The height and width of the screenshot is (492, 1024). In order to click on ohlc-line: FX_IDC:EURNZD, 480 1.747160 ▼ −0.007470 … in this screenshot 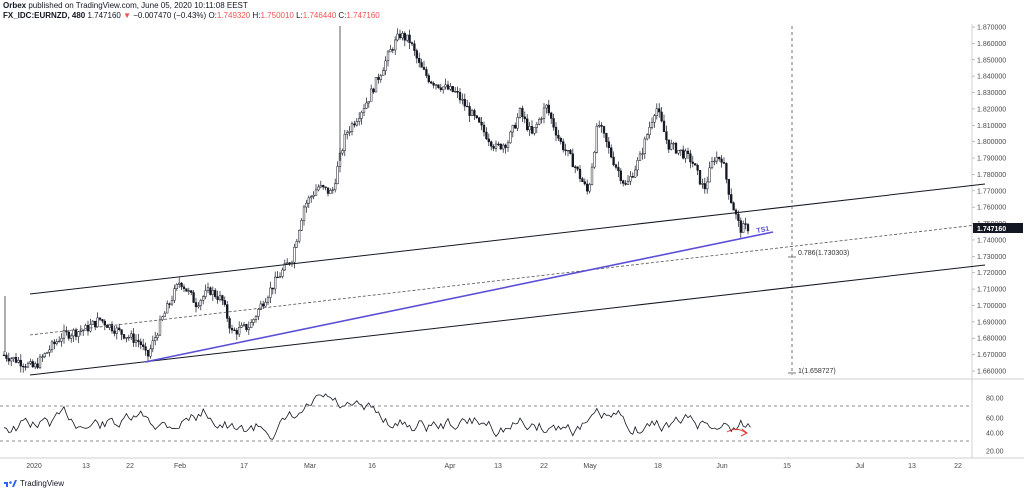, I will do `click(512, 16)`.